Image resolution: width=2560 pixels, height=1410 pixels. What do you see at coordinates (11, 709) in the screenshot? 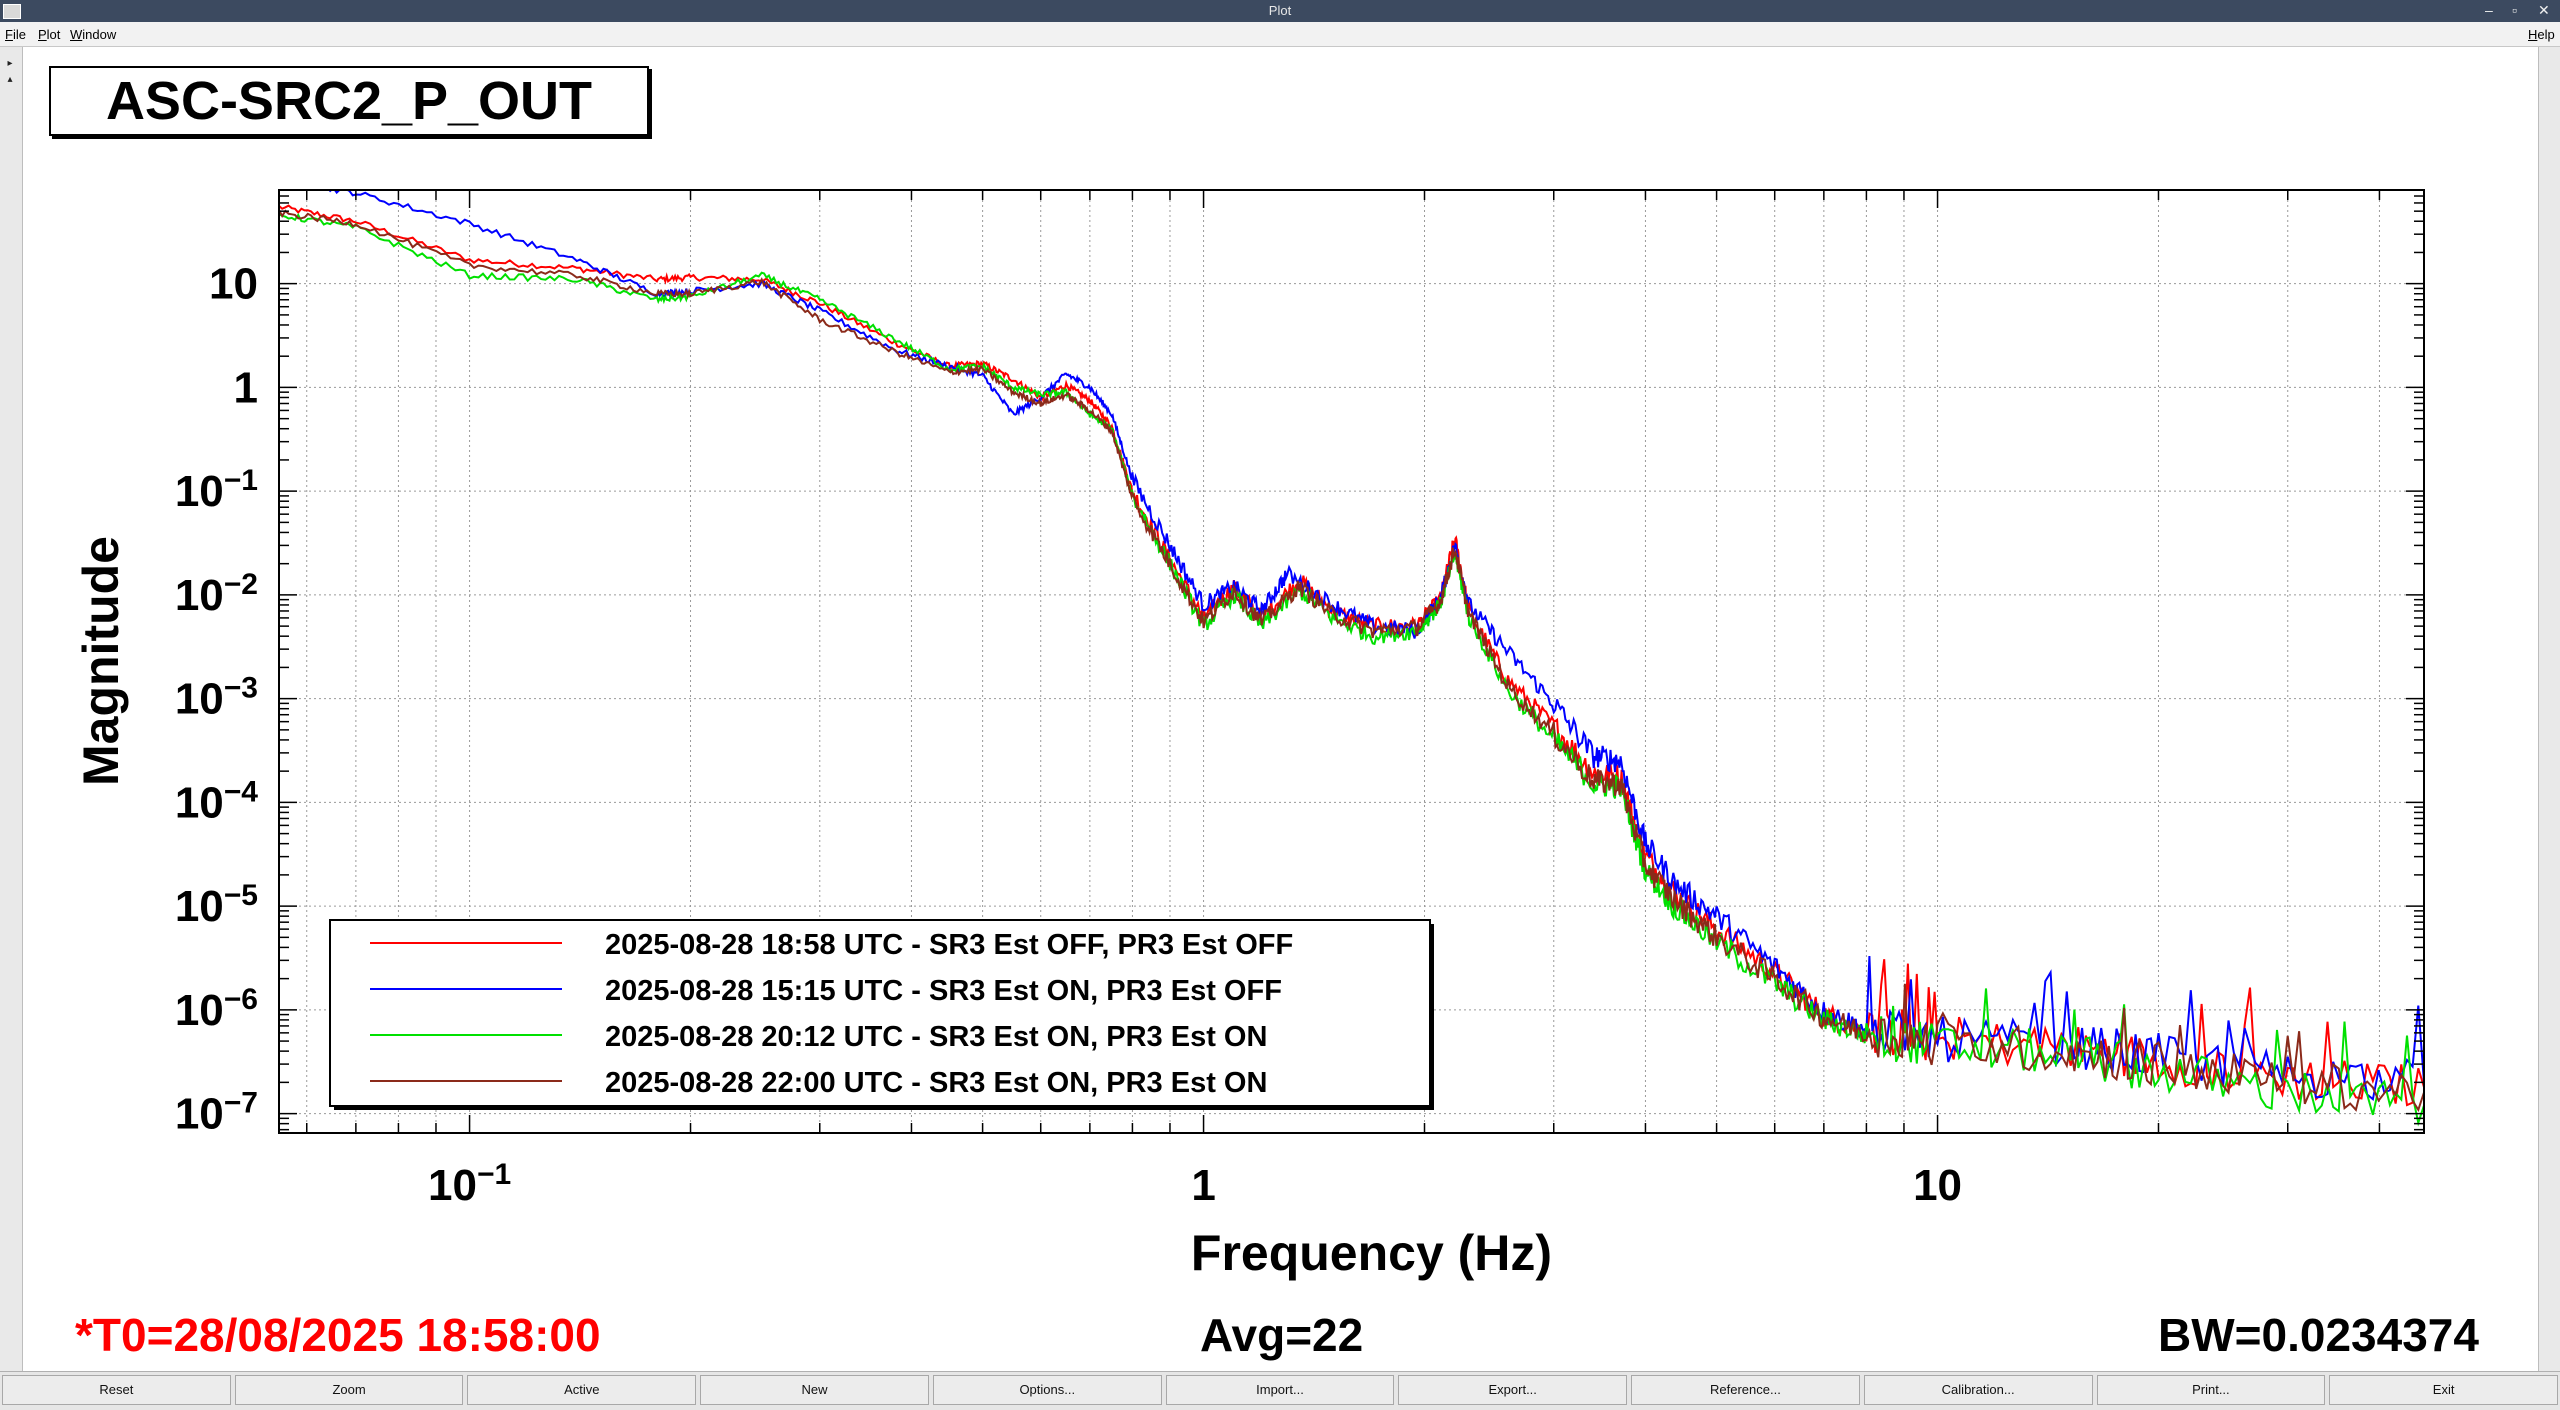
I see `left-scrollbar: ▸ ▴` at bounding box center [11, 709].